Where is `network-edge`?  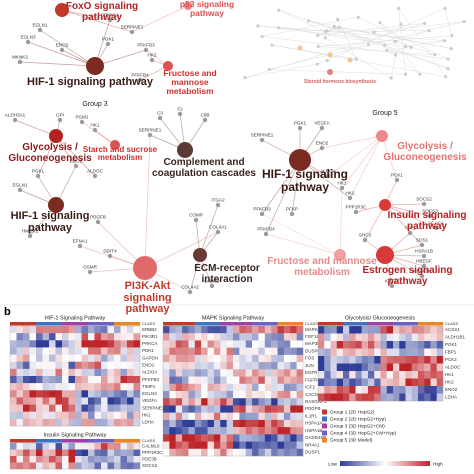 network-edge is located at coordinates (67, 48).